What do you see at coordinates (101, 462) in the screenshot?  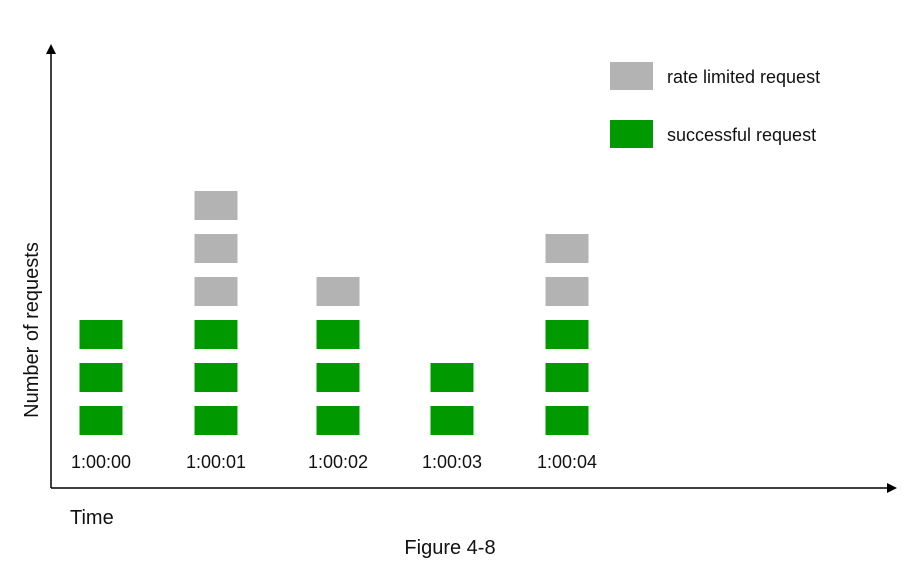 I see `x-tick-label: 1:00:00` at bounding box center [101, 462].